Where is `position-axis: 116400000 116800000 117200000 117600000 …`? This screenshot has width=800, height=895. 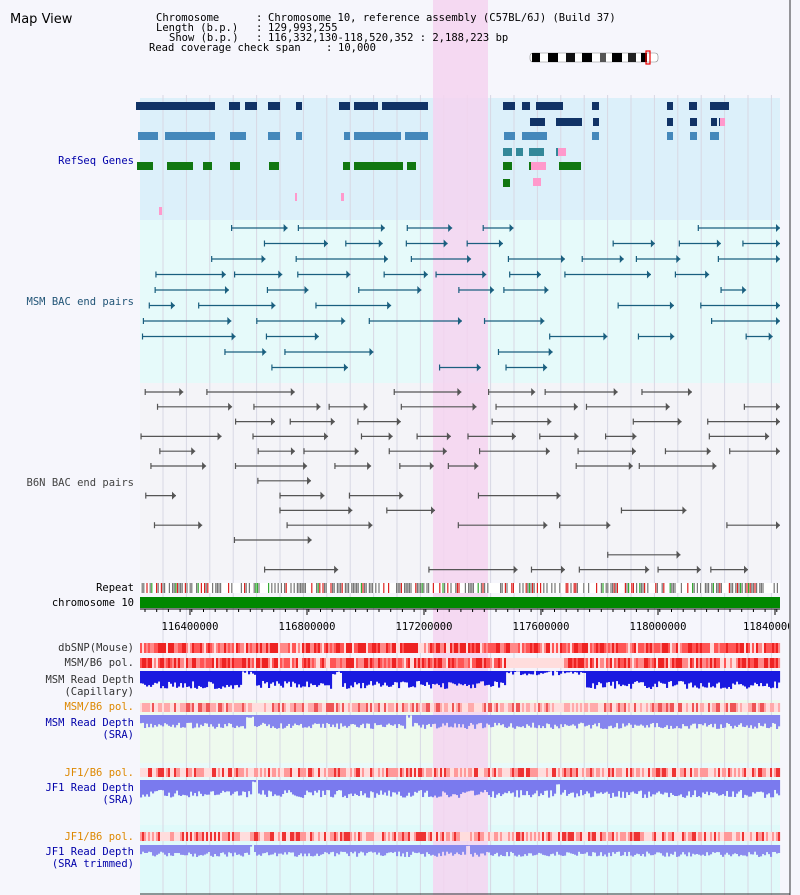
position-axis: 116400000 116800000 117200000 117600000 … is located at coordinates (467, 615).